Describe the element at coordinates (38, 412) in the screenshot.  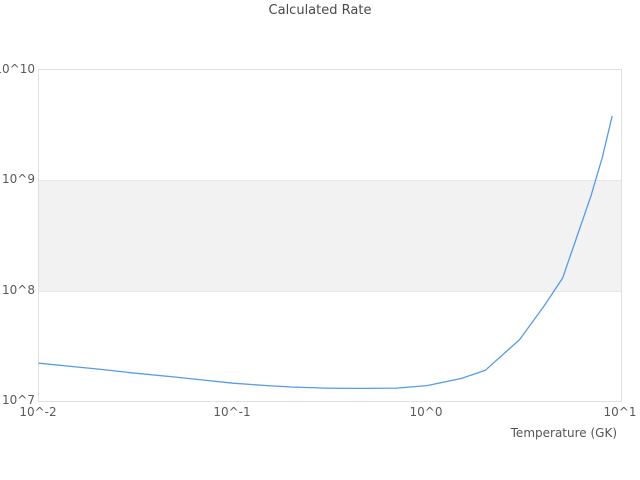
I see `x-tick-label: 10^-2` at that location.